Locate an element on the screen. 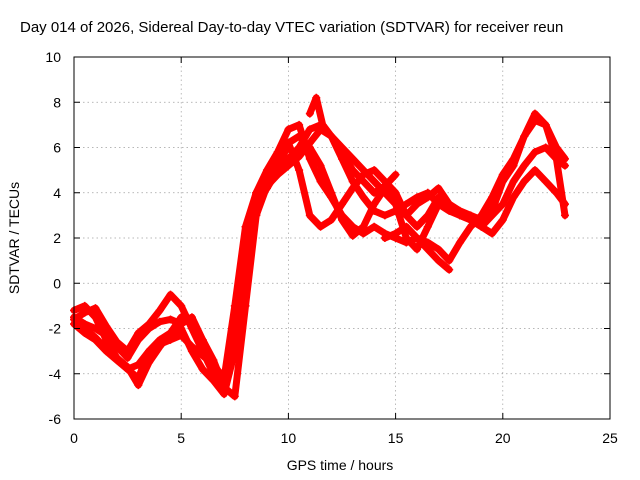 This screenshot has height=480, width=640. x-tick-labels: 0 5 10 15 20 25 is located at coordinates (344, 438).